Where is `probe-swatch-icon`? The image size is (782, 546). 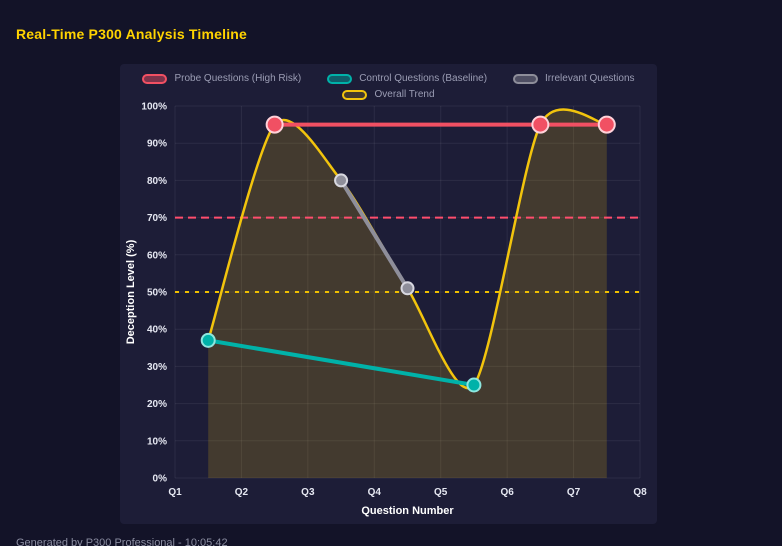
probe-swatch-icon is located at coordinates (155, 78).